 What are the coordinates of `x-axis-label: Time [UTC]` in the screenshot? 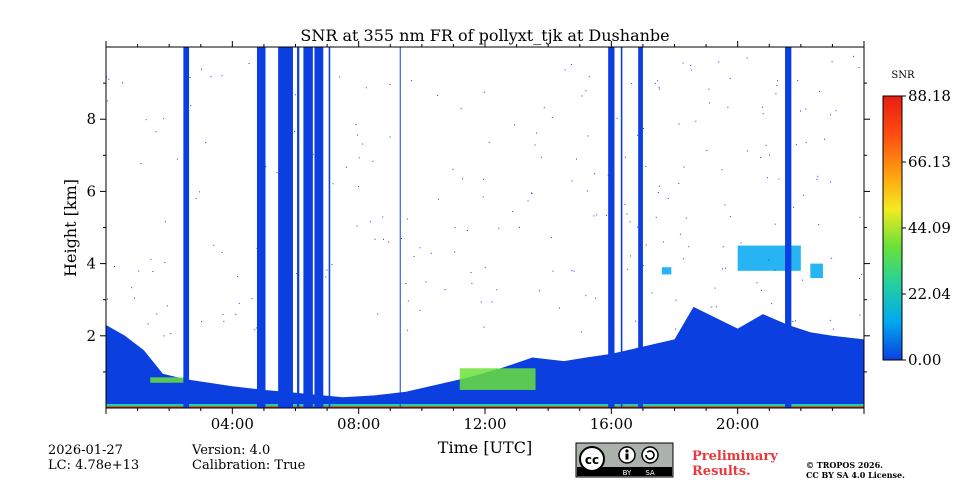 It's located at (485, 447).